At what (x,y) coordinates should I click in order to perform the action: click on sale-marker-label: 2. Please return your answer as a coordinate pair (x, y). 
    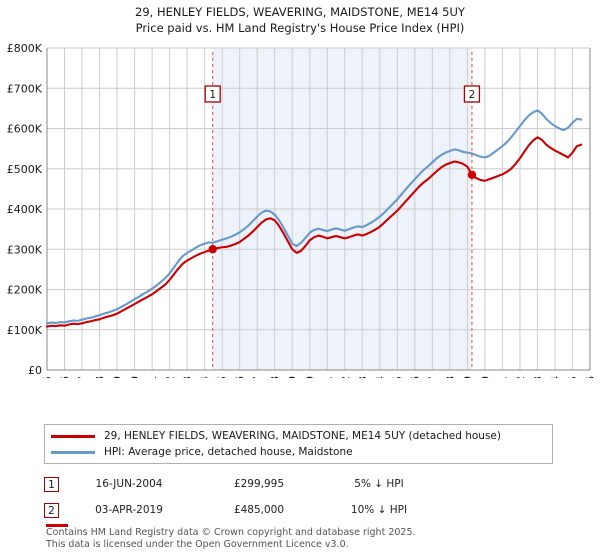
    Looking at the image, I should click on (472, 95).